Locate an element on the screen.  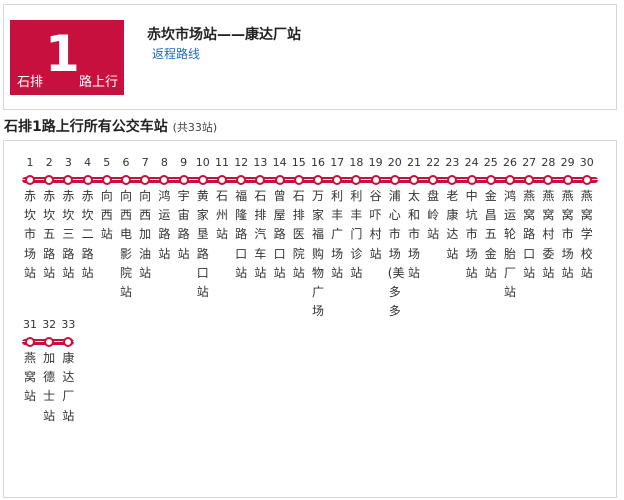
bus-stop: 3 赤坎三路站 is located at coordinates (68, 217).